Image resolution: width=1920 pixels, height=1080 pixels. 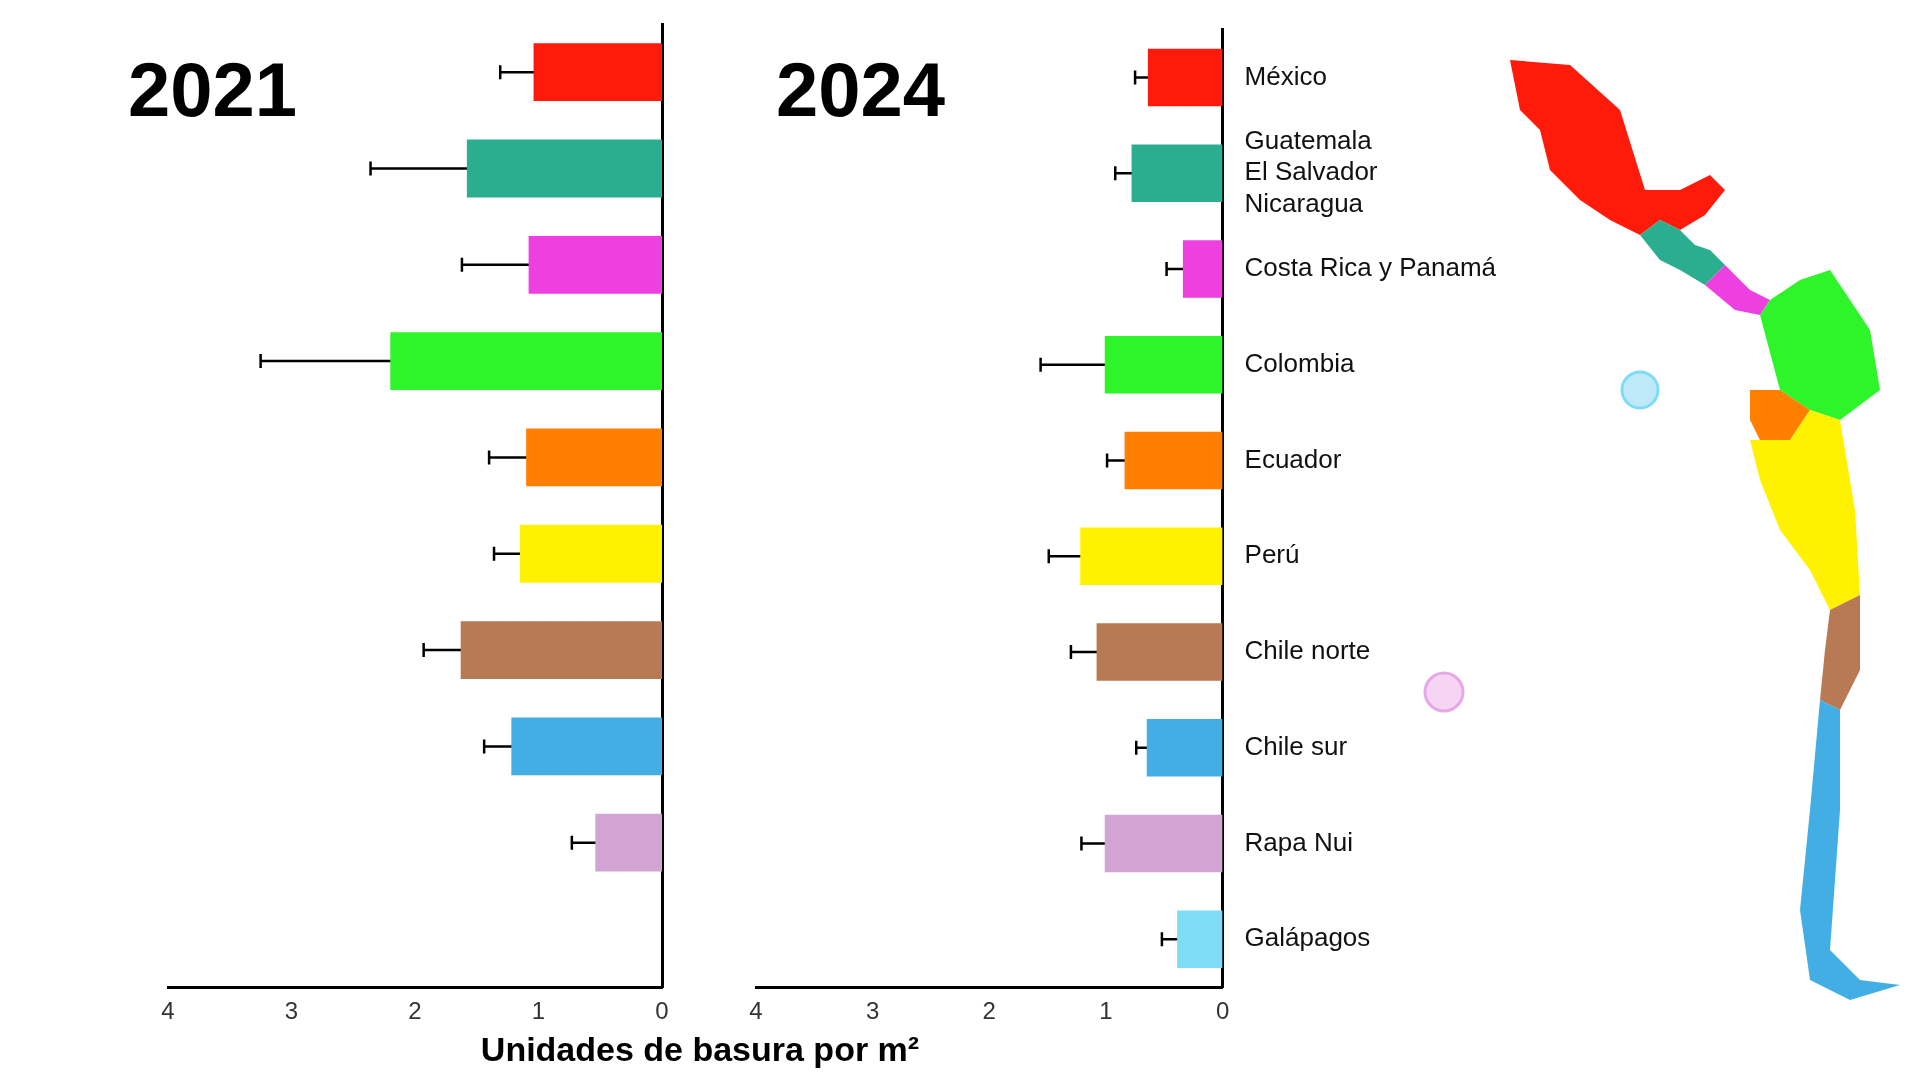 What do you see at coordinates (861, 89) in the screenshot?
I see `chart-title: 2024` at bounding box center [861, 89].